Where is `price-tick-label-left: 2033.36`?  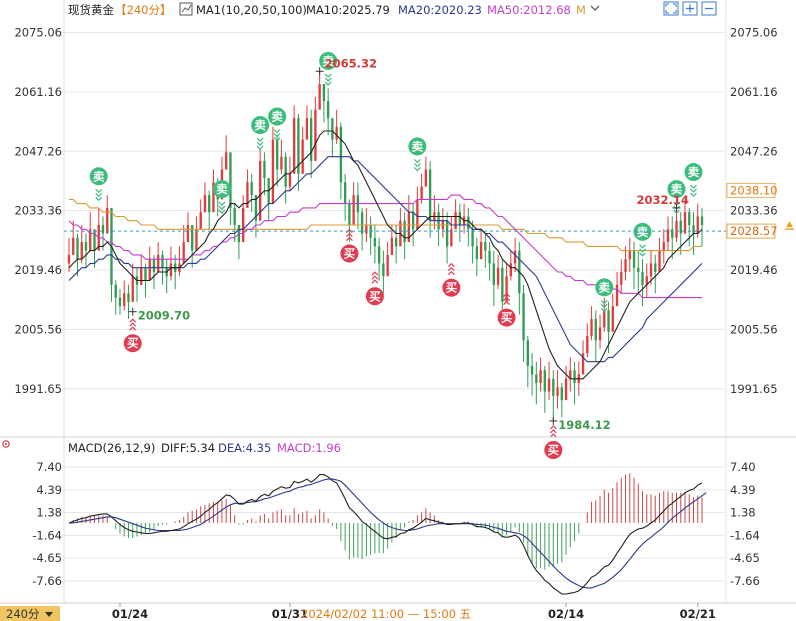
price-tick-label-left: 2033.36 is located at coordinates (38, 211).